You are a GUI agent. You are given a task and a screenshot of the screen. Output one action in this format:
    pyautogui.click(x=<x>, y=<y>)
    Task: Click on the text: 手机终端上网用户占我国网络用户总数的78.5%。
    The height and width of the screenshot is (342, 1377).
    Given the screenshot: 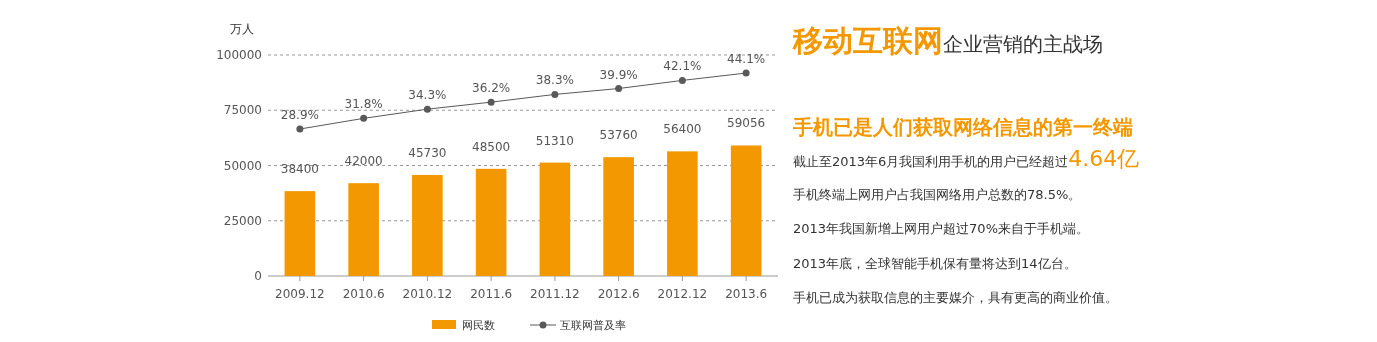 What is the action you would take?
    pyautogui.click(x=937, y=194)
    